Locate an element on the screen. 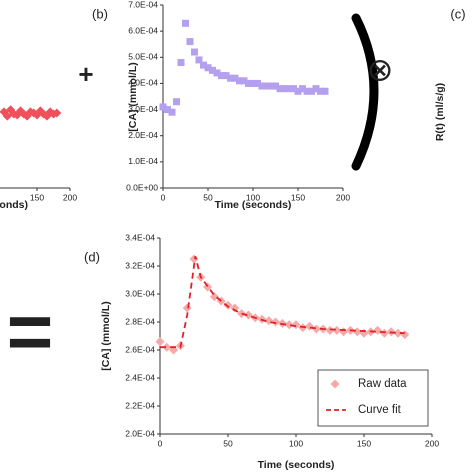 This screenshot has width=474, height=474. panel-label: (c) is located at coordinates (457, 13).